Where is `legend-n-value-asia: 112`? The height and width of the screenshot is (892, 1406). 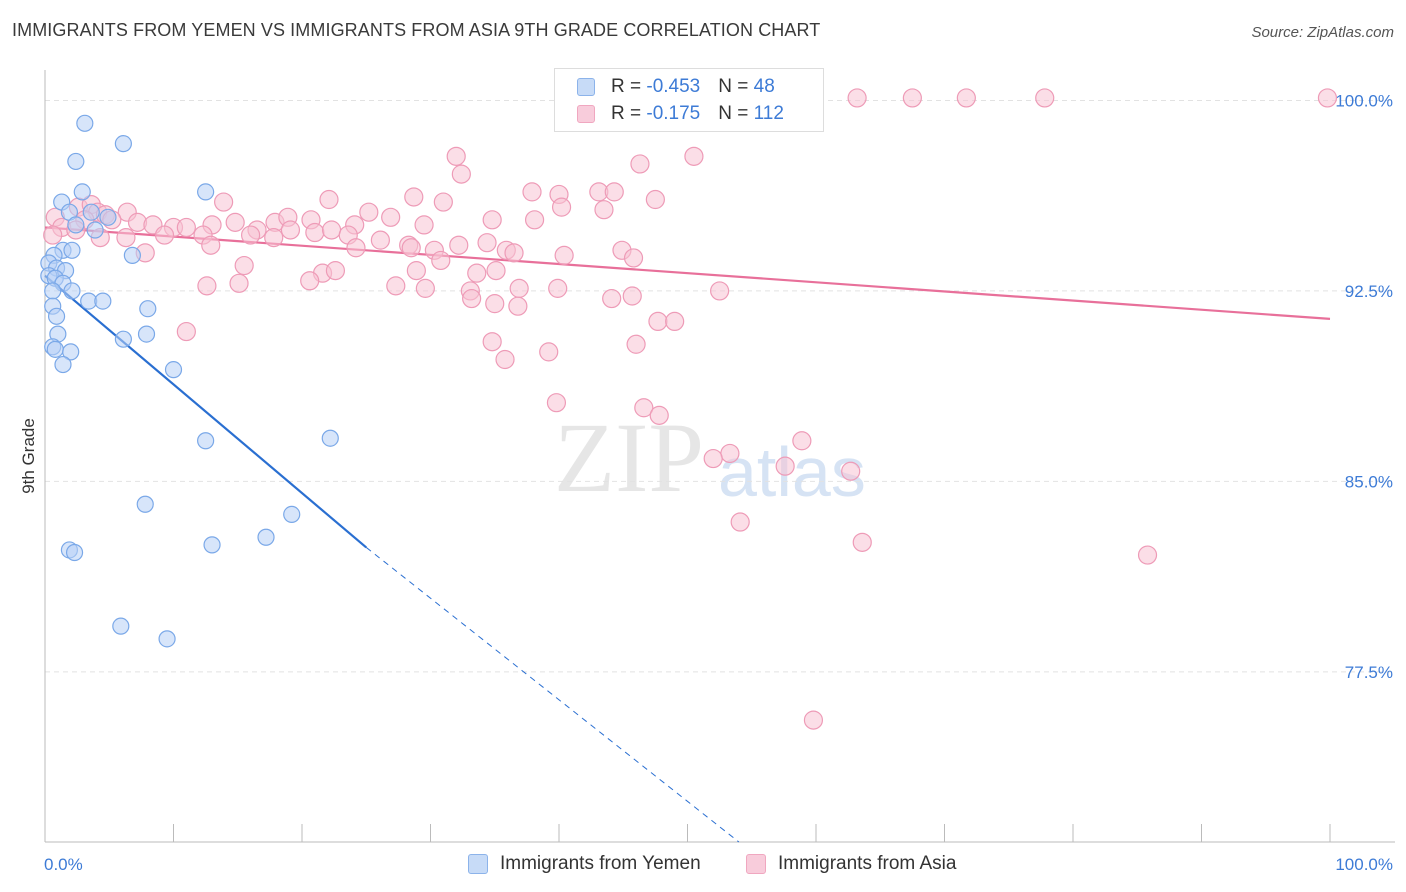 legend-n-value-asia: 112 is located at coordinates (768, 113).